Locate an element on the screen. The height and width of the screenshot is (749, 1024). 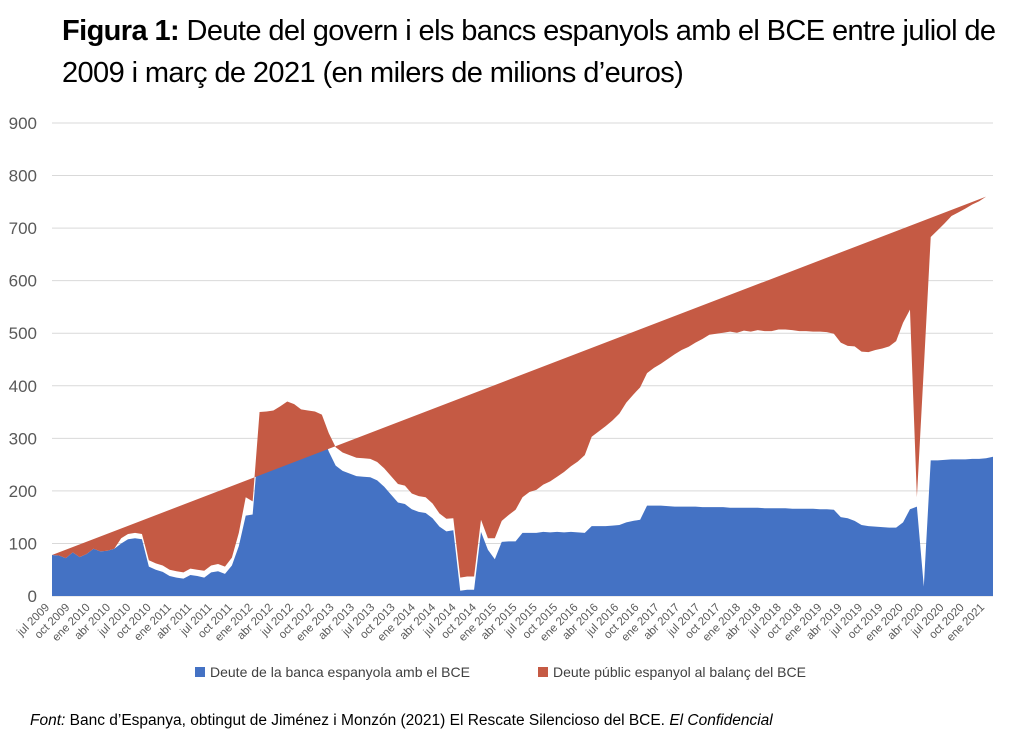
legend-swatch-banks is located at coordinates (200, 672).